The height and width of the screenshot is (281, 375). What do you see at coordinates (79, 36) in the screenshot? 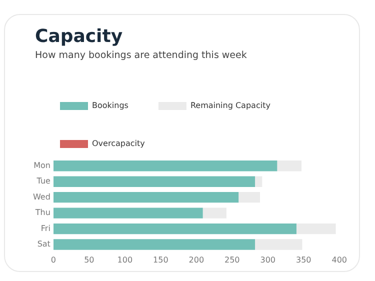
I see `chart-title: Capacity` at bounding box center [79, 36].